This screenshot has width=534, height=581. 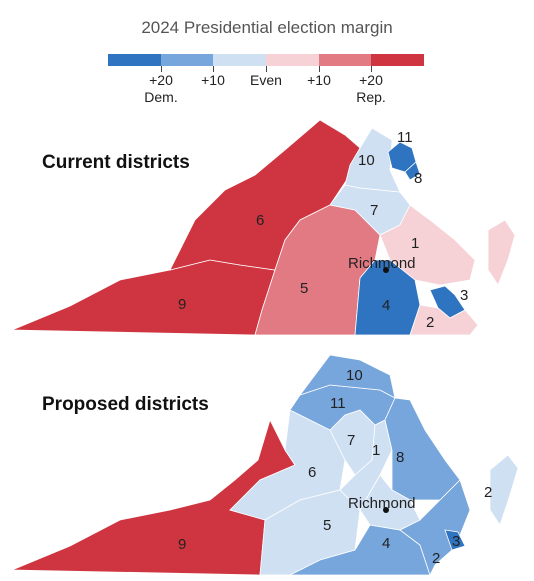 I want to click on current-richmond-label: Richmond, so click(x=382, y=263).